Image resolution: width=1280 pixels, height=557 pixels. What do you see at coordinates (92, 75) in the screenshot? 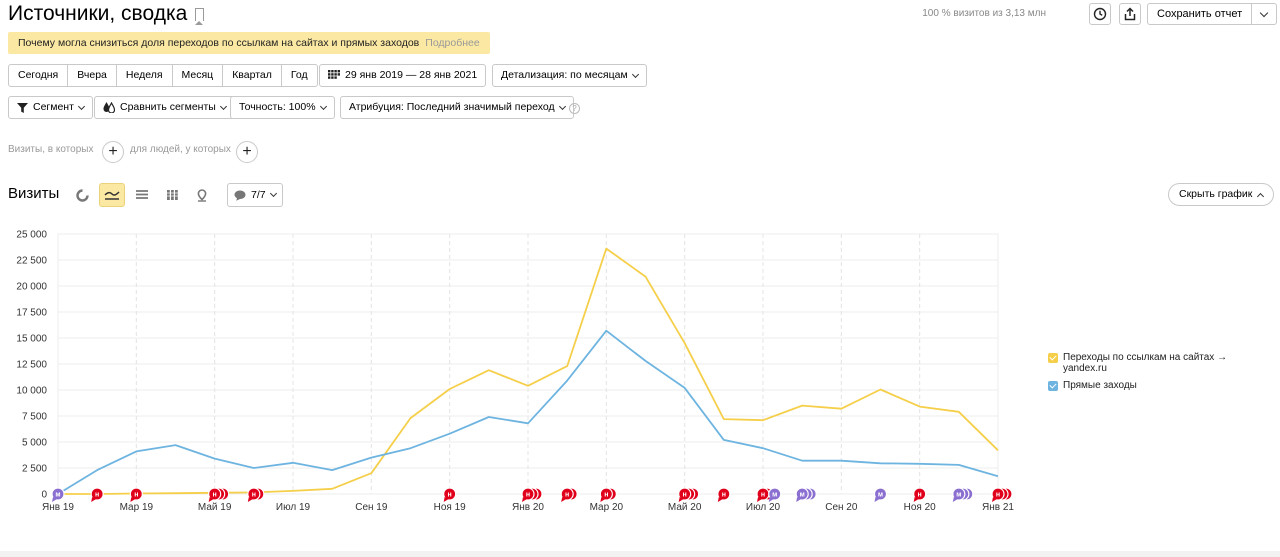
I see `period-preset: Вчера` at bounding box center [92, 75].